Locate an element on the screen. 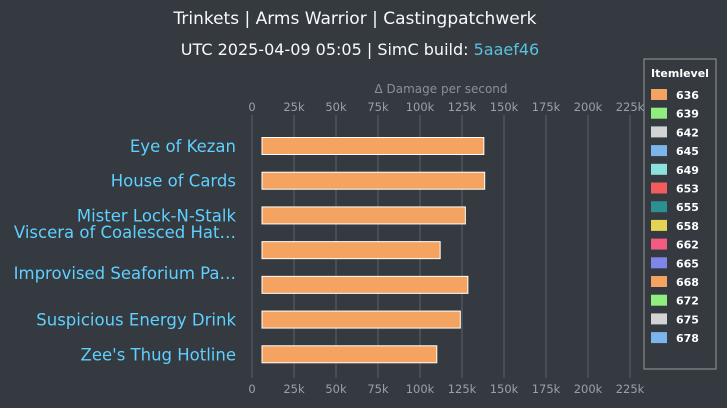  legend-label: 672 is located at coordinates (687, 301).